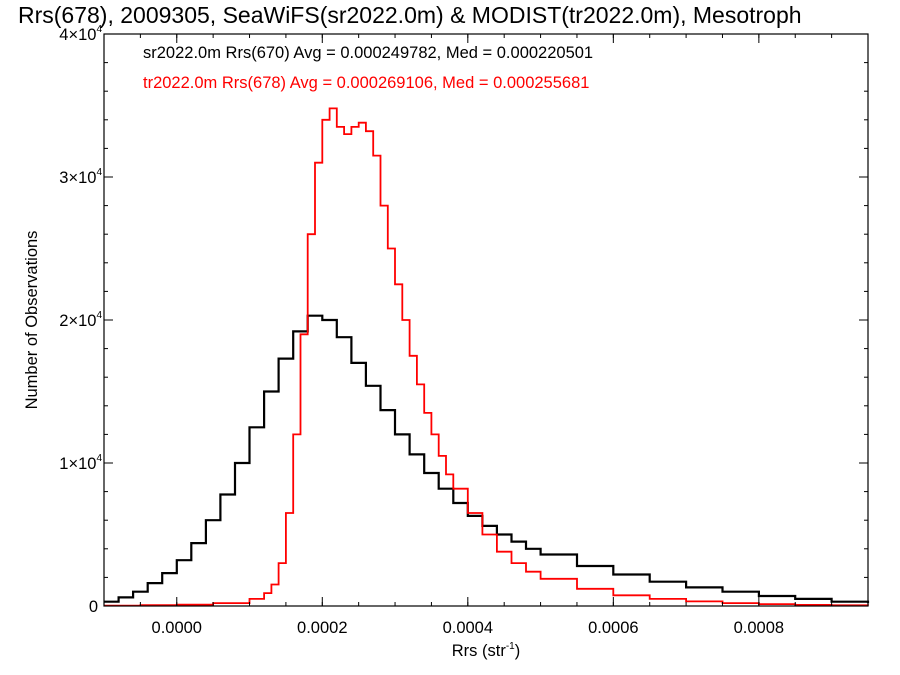  Describe the element at coordinates (80, 320) in the screenshot. I see `y-tick-label: 2×10⁴` at that location.